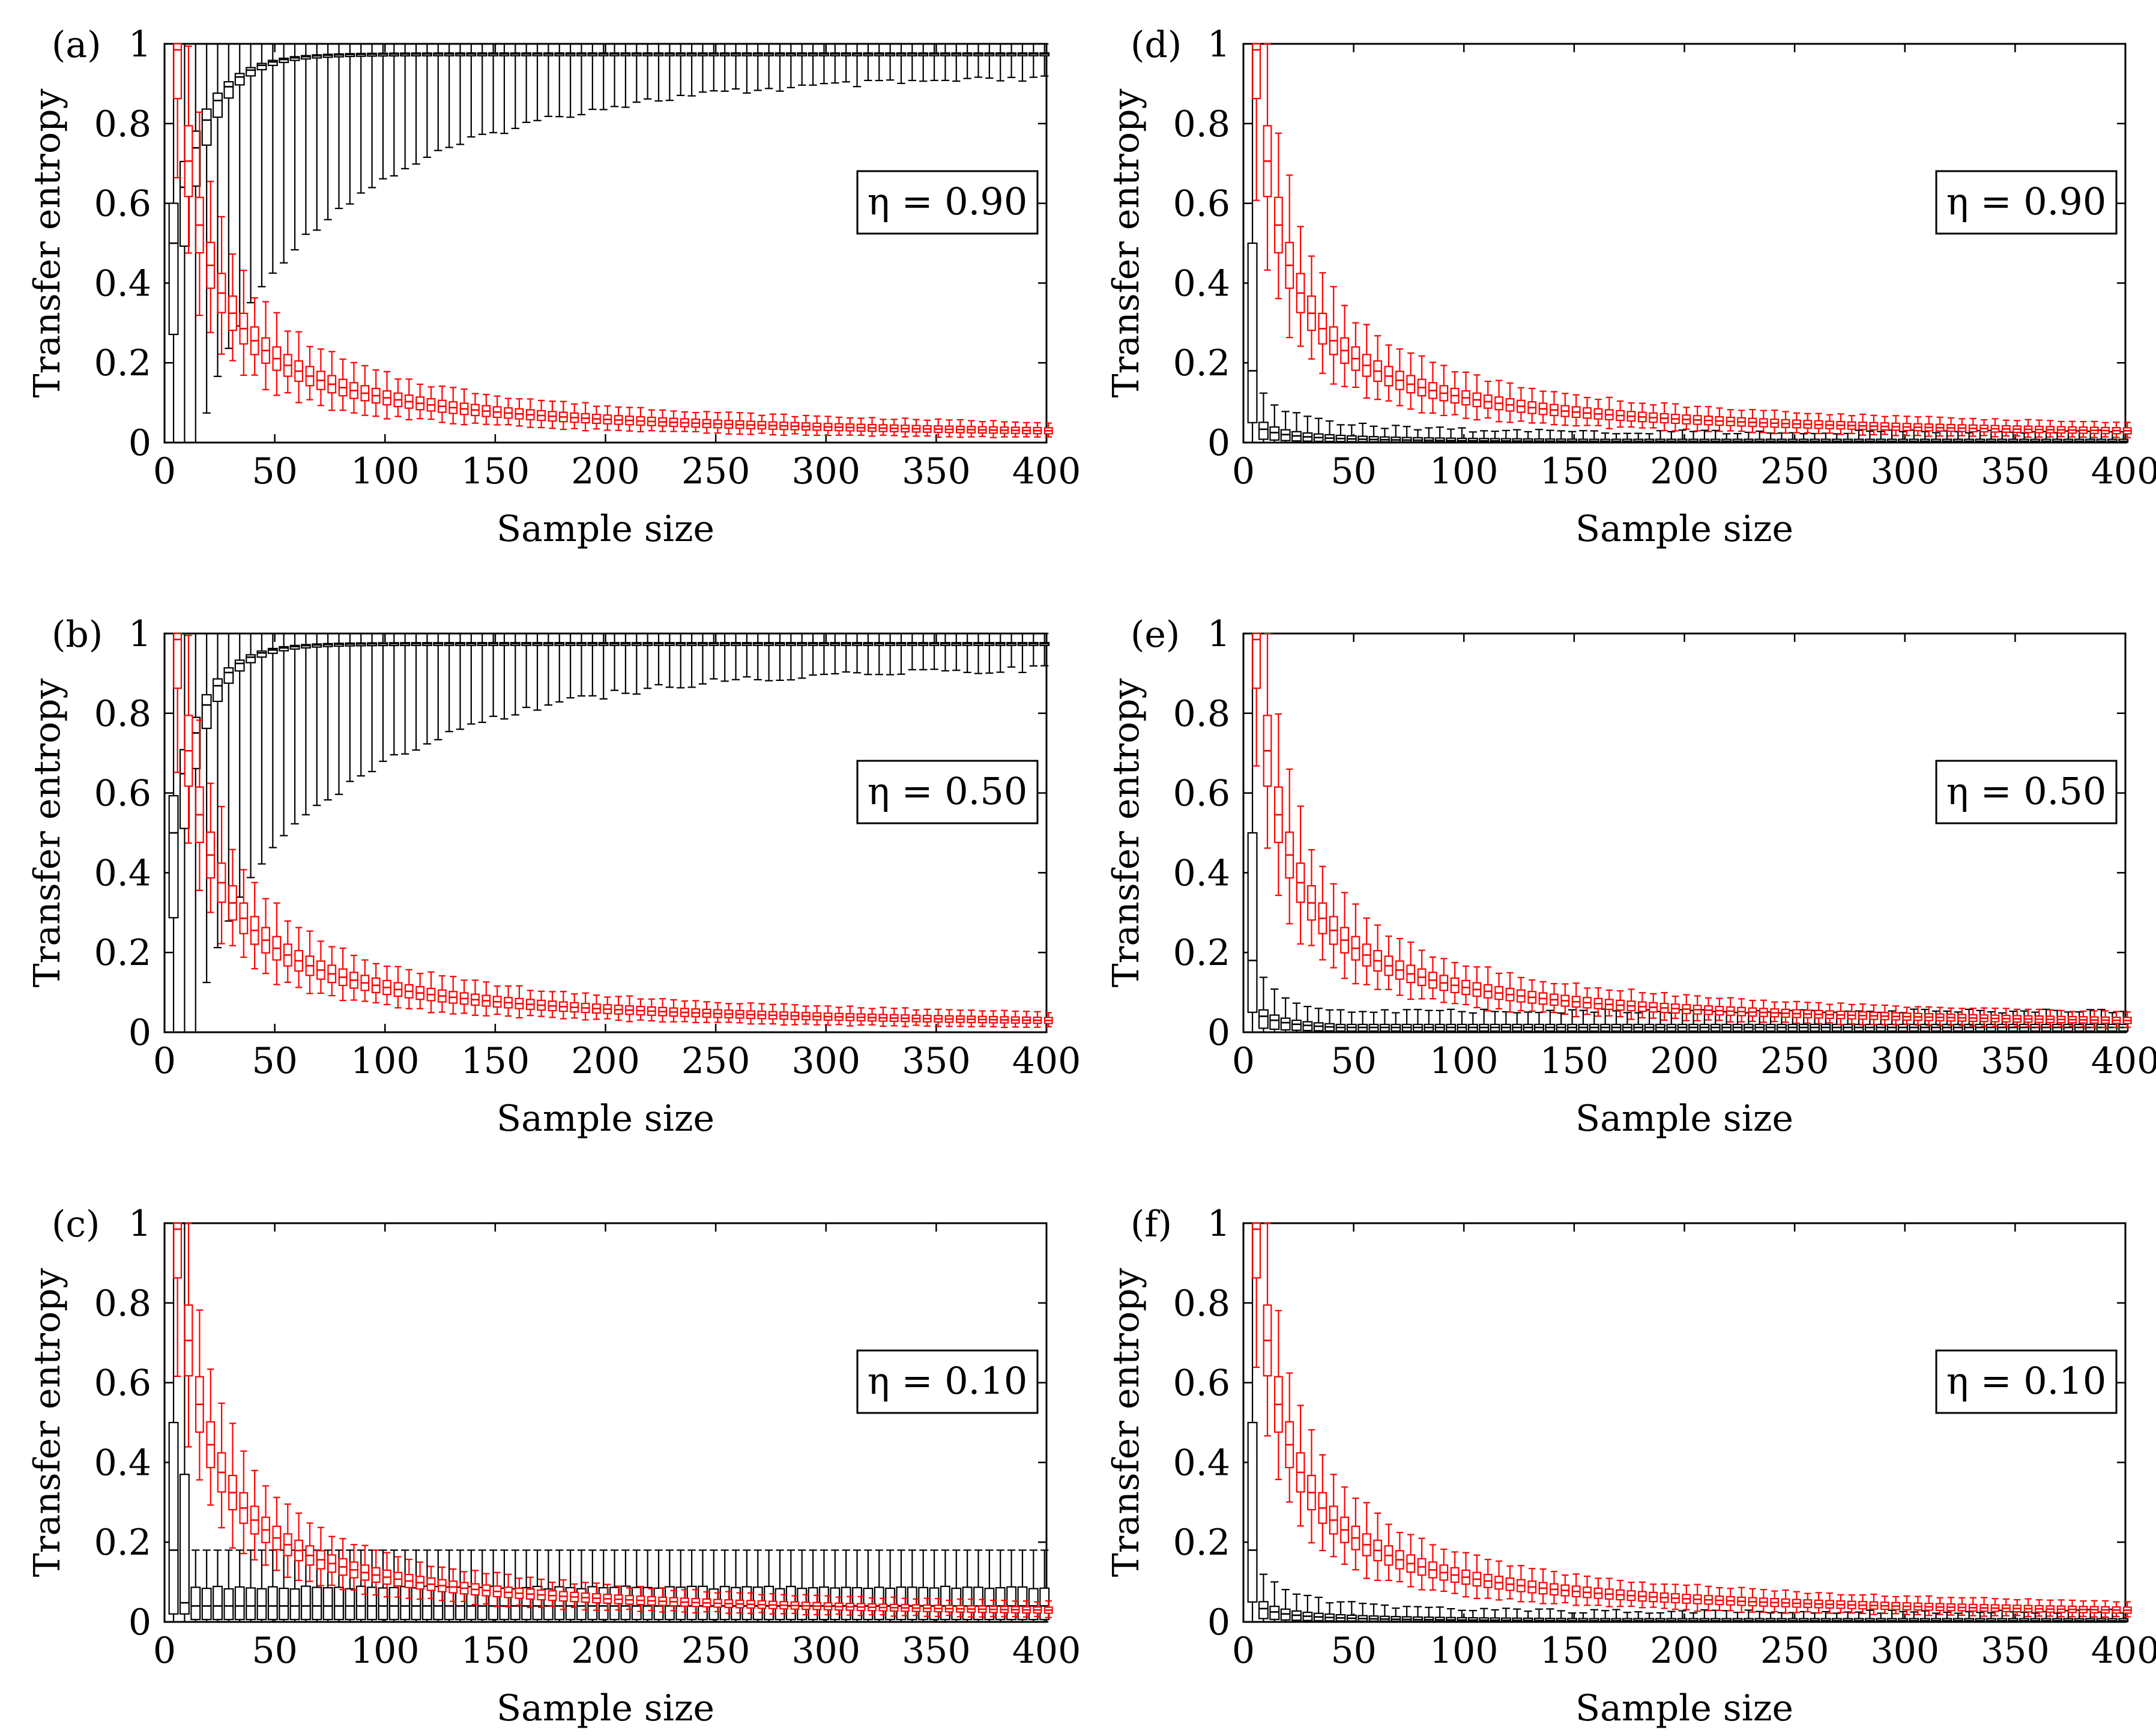 The height and width of the screenshot is (1736, 2156). What do you see at coordinates (1155, 635) in the screenshot?
I see `panel-label: (e)` at bounding box center [1155, 635].